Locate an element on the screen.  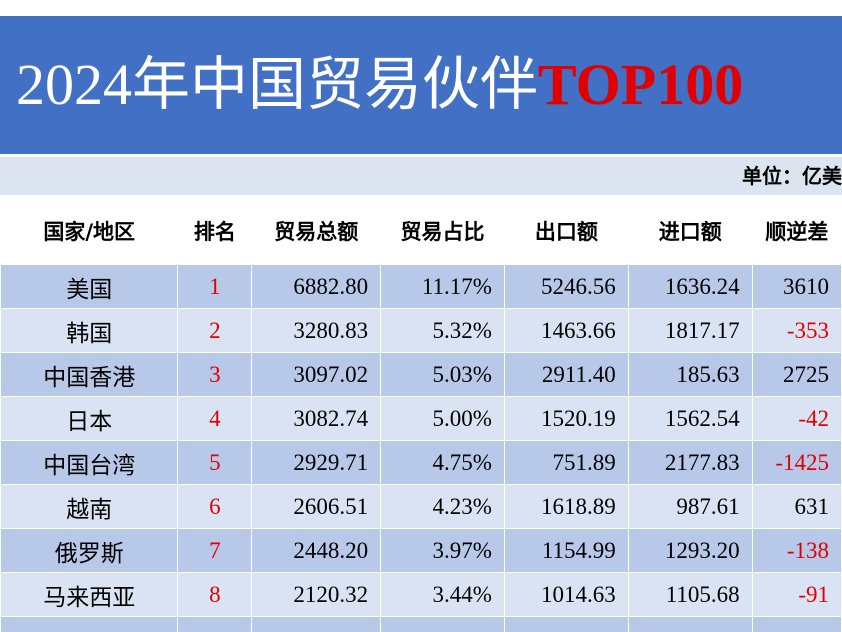
table-cell: -138 is located at coordinates (796, 550).